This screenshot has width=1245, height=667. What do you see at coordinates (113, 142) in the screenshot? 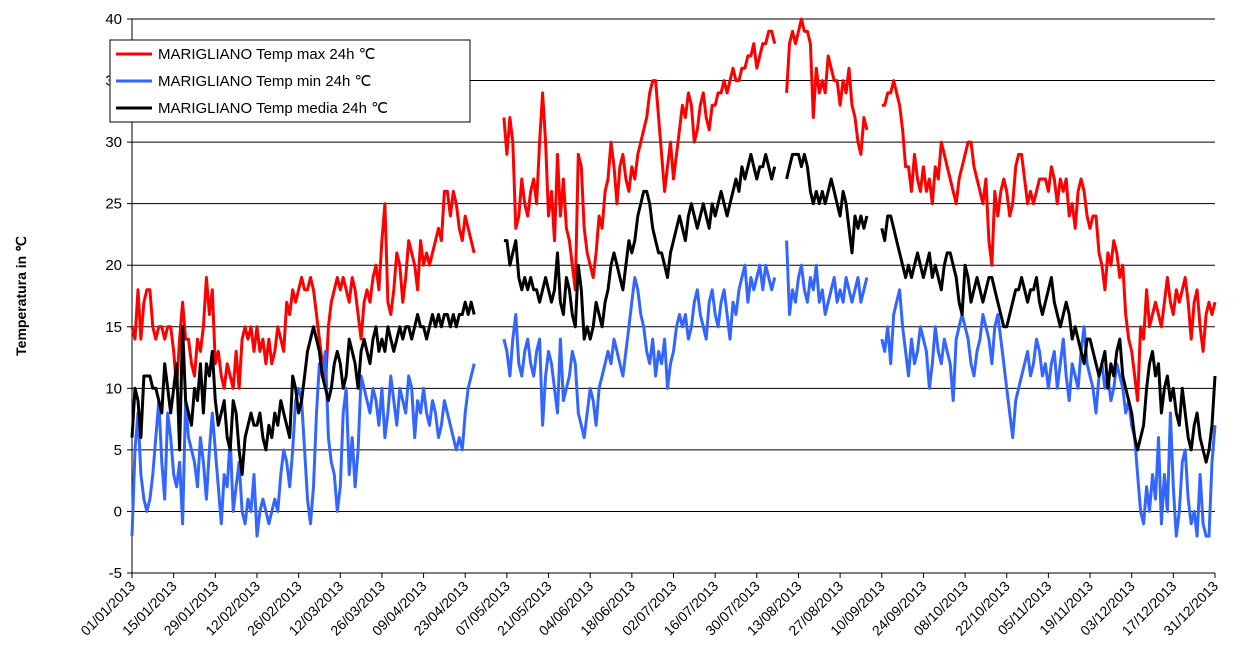
I see `y-tick-label: 30` at bounding box center [113, 142].